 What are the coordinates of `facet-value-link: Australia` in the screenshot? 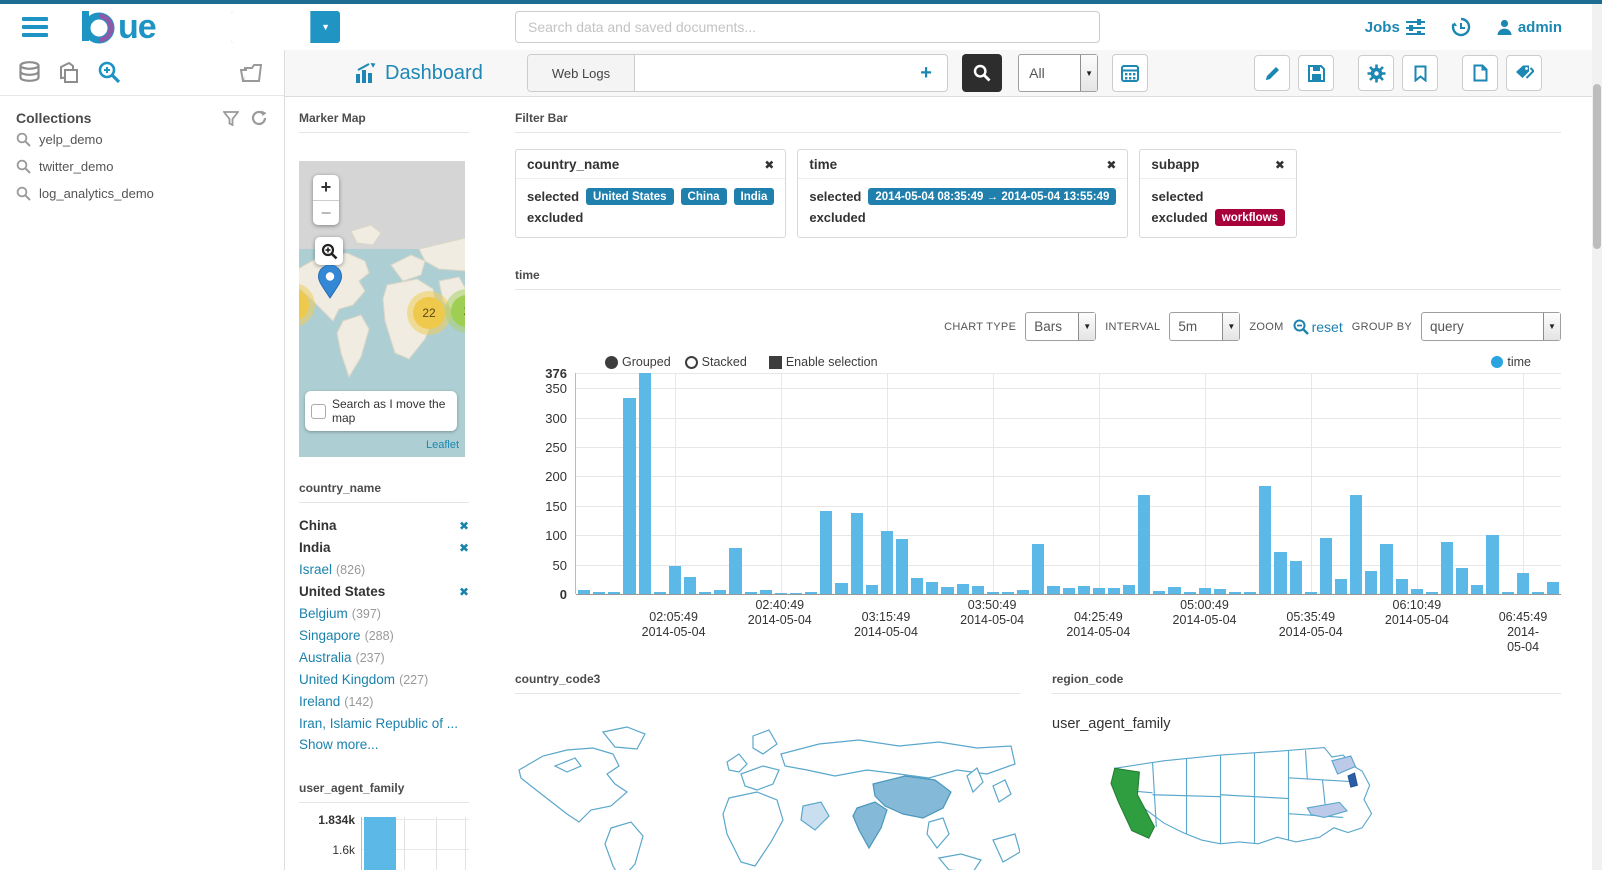 It's located at (325, 657).